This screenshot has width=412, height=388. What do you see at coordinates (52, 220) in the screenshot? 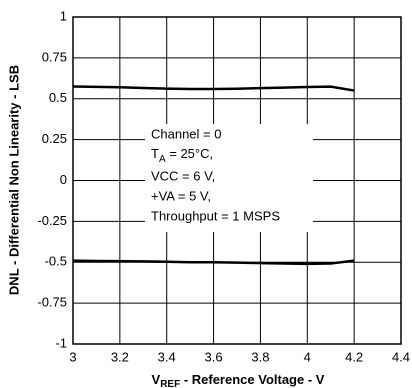
I see `y-tick-label: -0.25` at bounding box center [52, 220].